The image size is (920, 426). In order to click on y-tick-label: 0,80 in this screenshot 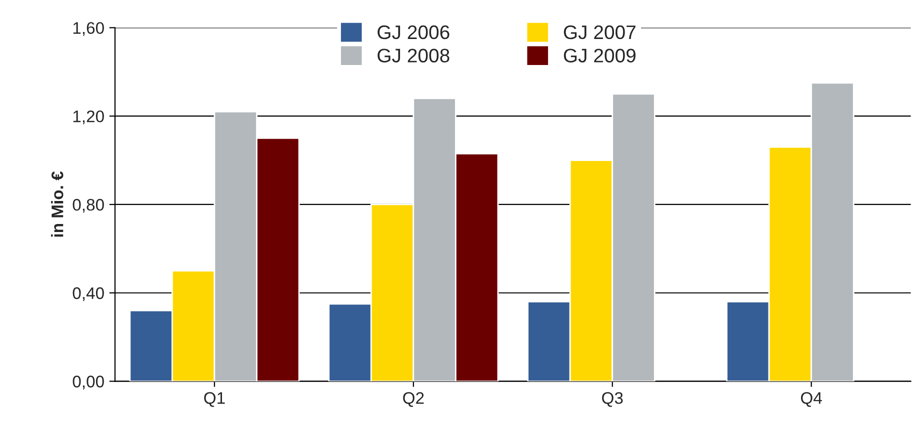, I will do `click(88, 205)`.